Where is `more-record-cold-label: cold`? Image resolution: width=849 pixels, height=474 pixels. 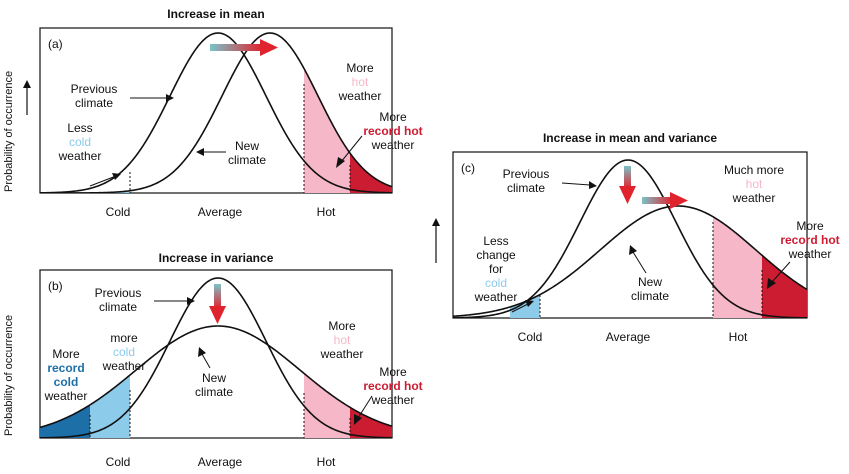
more-record-cold-label: cold is located at coordinates (66, 382).